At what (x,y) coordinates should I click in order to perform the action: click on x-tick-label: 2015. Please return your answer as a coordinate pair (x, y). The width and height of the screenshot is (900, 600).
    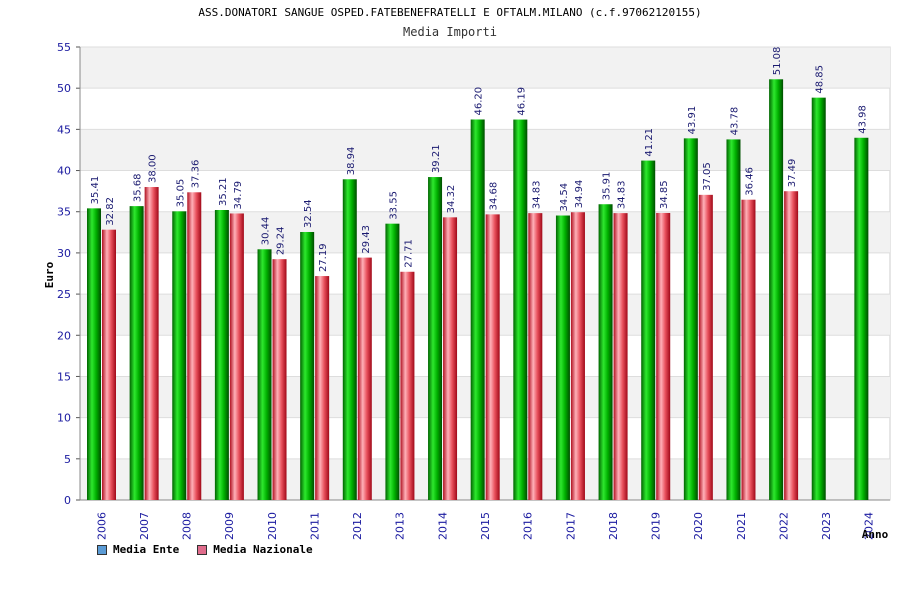
    Looking at the image, I should click on (485, 526).